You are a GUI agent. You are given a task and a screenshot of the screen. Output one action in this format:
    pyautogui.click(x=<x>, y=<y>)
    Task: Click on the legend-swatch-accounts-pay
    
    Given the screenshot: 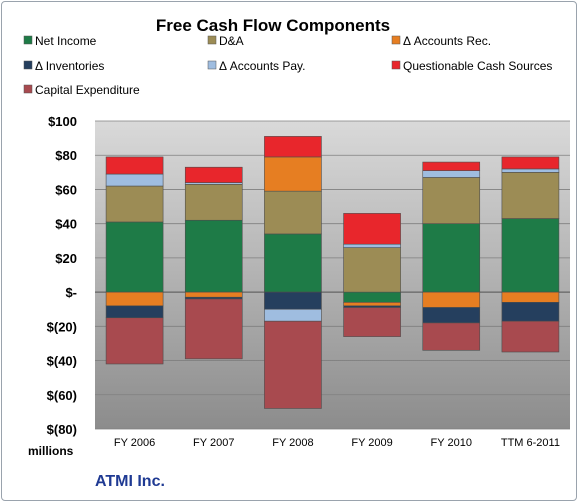 What is the action you would take?
    pyautogui.click(x=212, y=65)
    